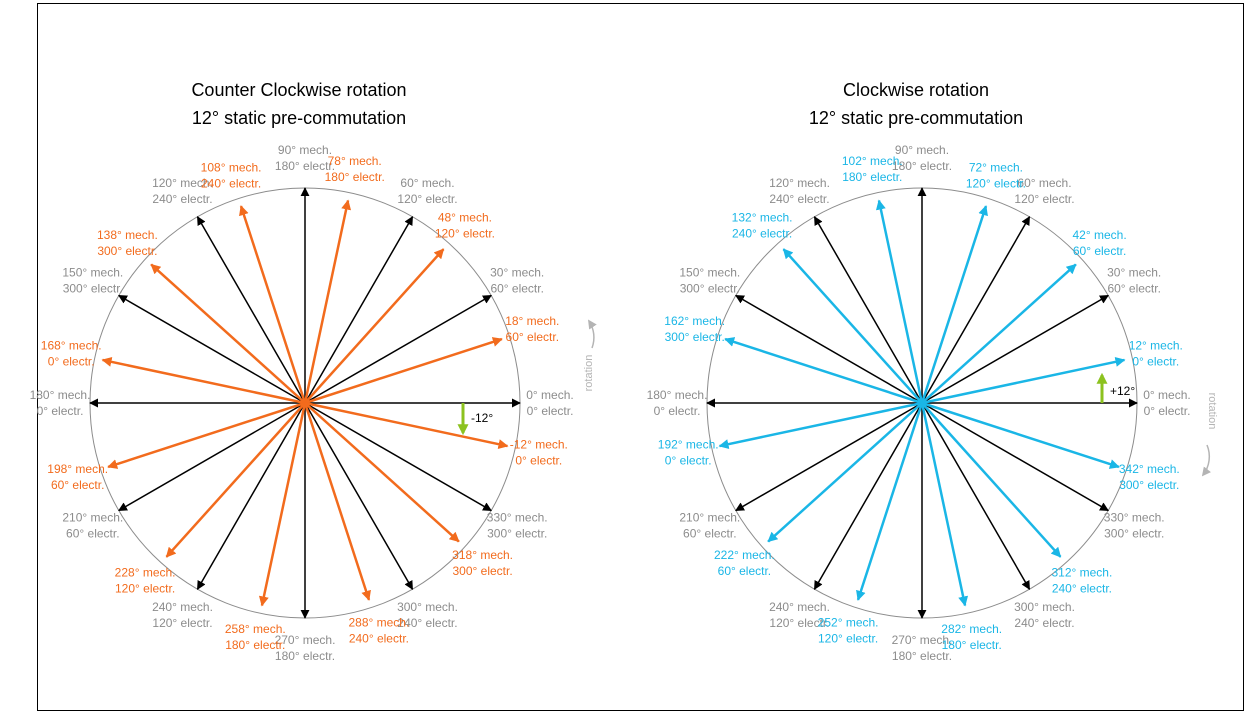 Image resolution: width=1246 pixels, height=713 pixels. I want to click on vector-label-line: -12° mech., so click(539, 445).